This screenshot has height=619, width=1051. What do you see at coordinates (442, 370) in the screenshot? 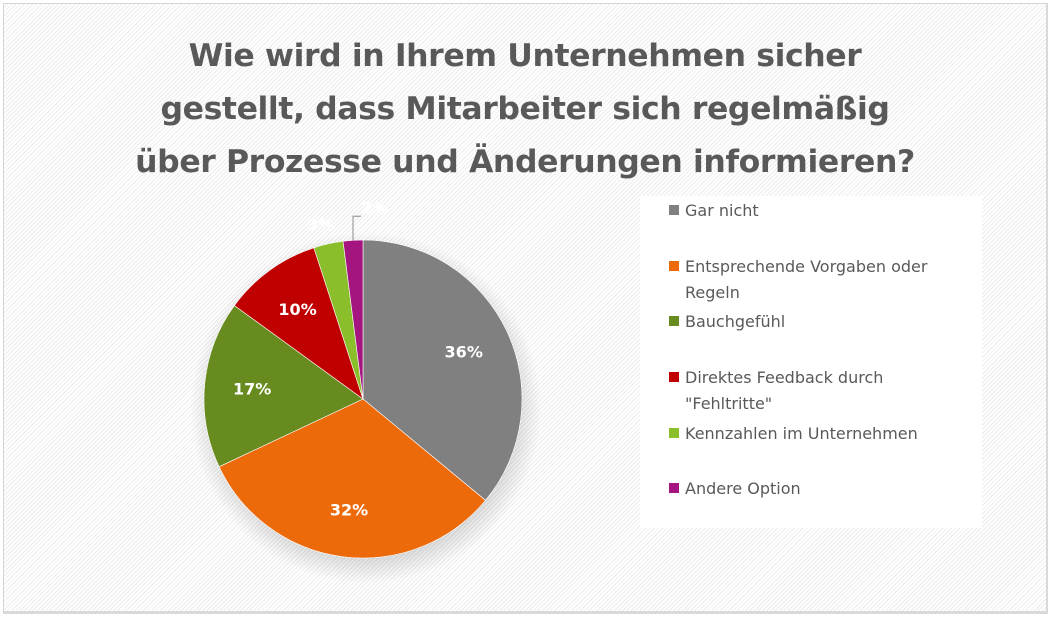
I see `pie-slice-gar-nicht` at bounding box center [442, 370].